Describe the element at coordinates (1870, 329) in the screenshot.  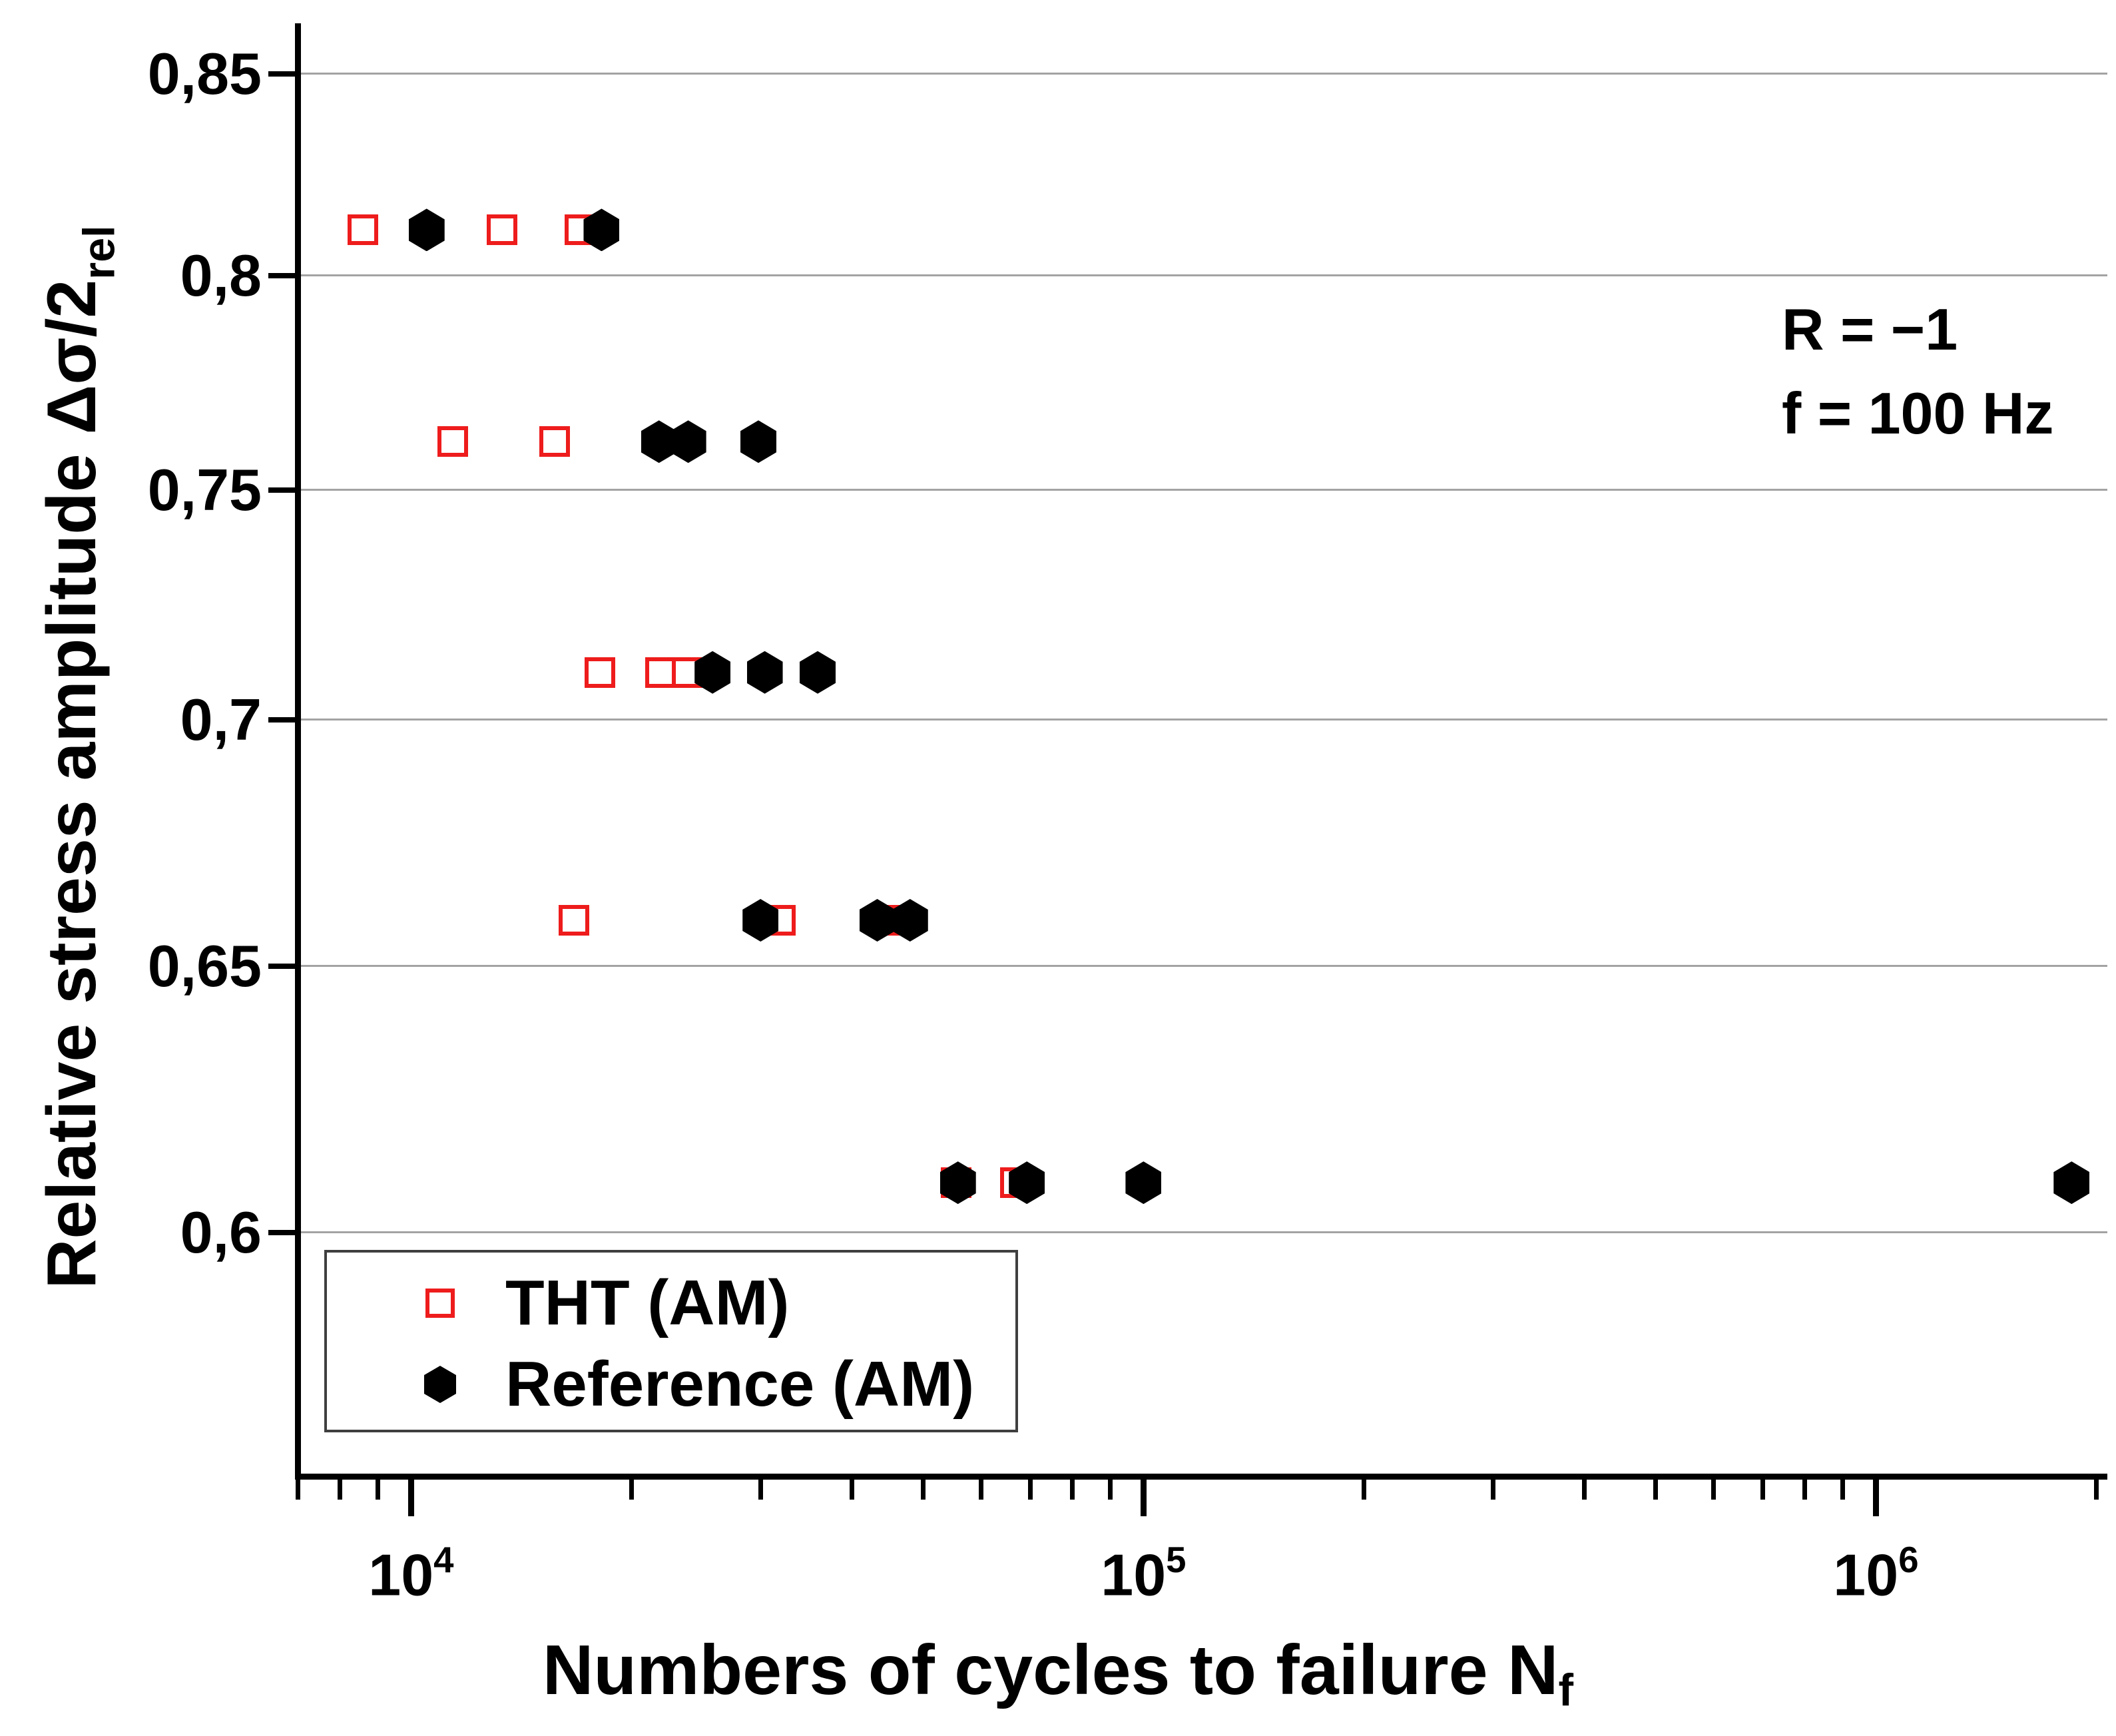
I see `annotation-line-r-ratio: R = −1` at that location.